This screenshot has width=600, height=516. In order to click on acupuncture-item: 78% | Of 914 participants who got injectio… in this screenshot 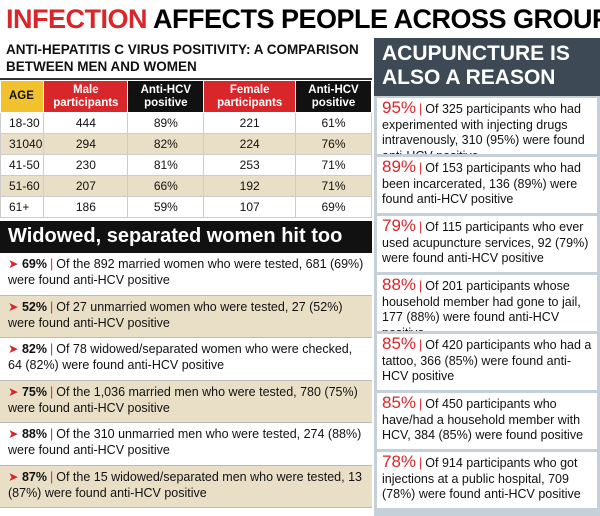, I will do `click(487, 480)`.